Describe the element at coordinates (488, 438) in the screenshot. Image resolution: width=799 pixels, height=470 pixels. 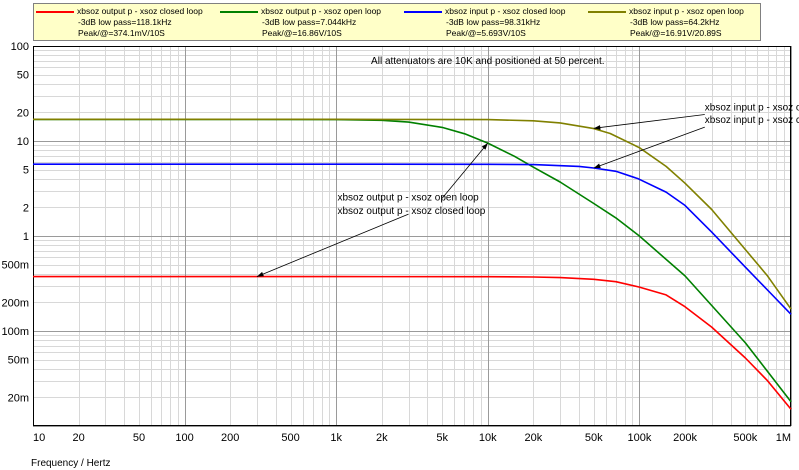
I see `x-tick-label: 10k` at that location.